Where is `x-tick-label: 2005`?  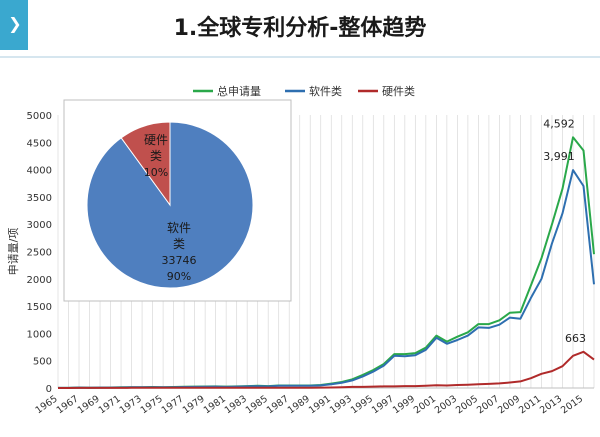 x-tick-label: 2005 is located at coordinates (467, 404).